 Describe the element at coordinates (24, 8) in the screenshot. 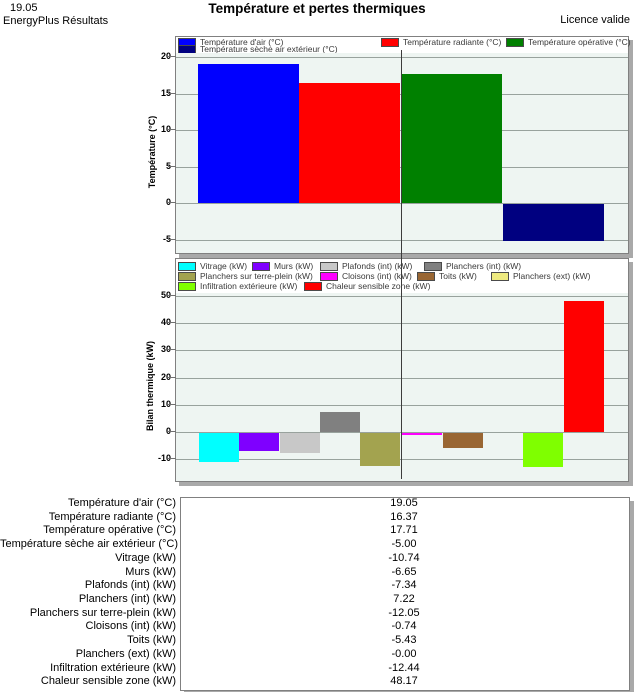

I see `current-step-value: 19.05` at that location.